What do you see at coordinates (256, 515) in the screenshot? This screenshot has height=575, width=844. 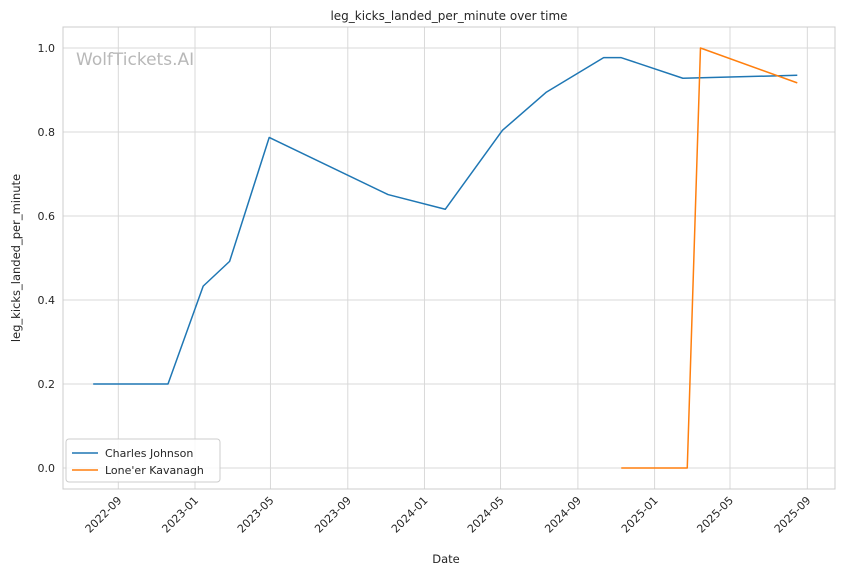 I see `x-tick-label: 2023-05` at bounding box center [256, 515].